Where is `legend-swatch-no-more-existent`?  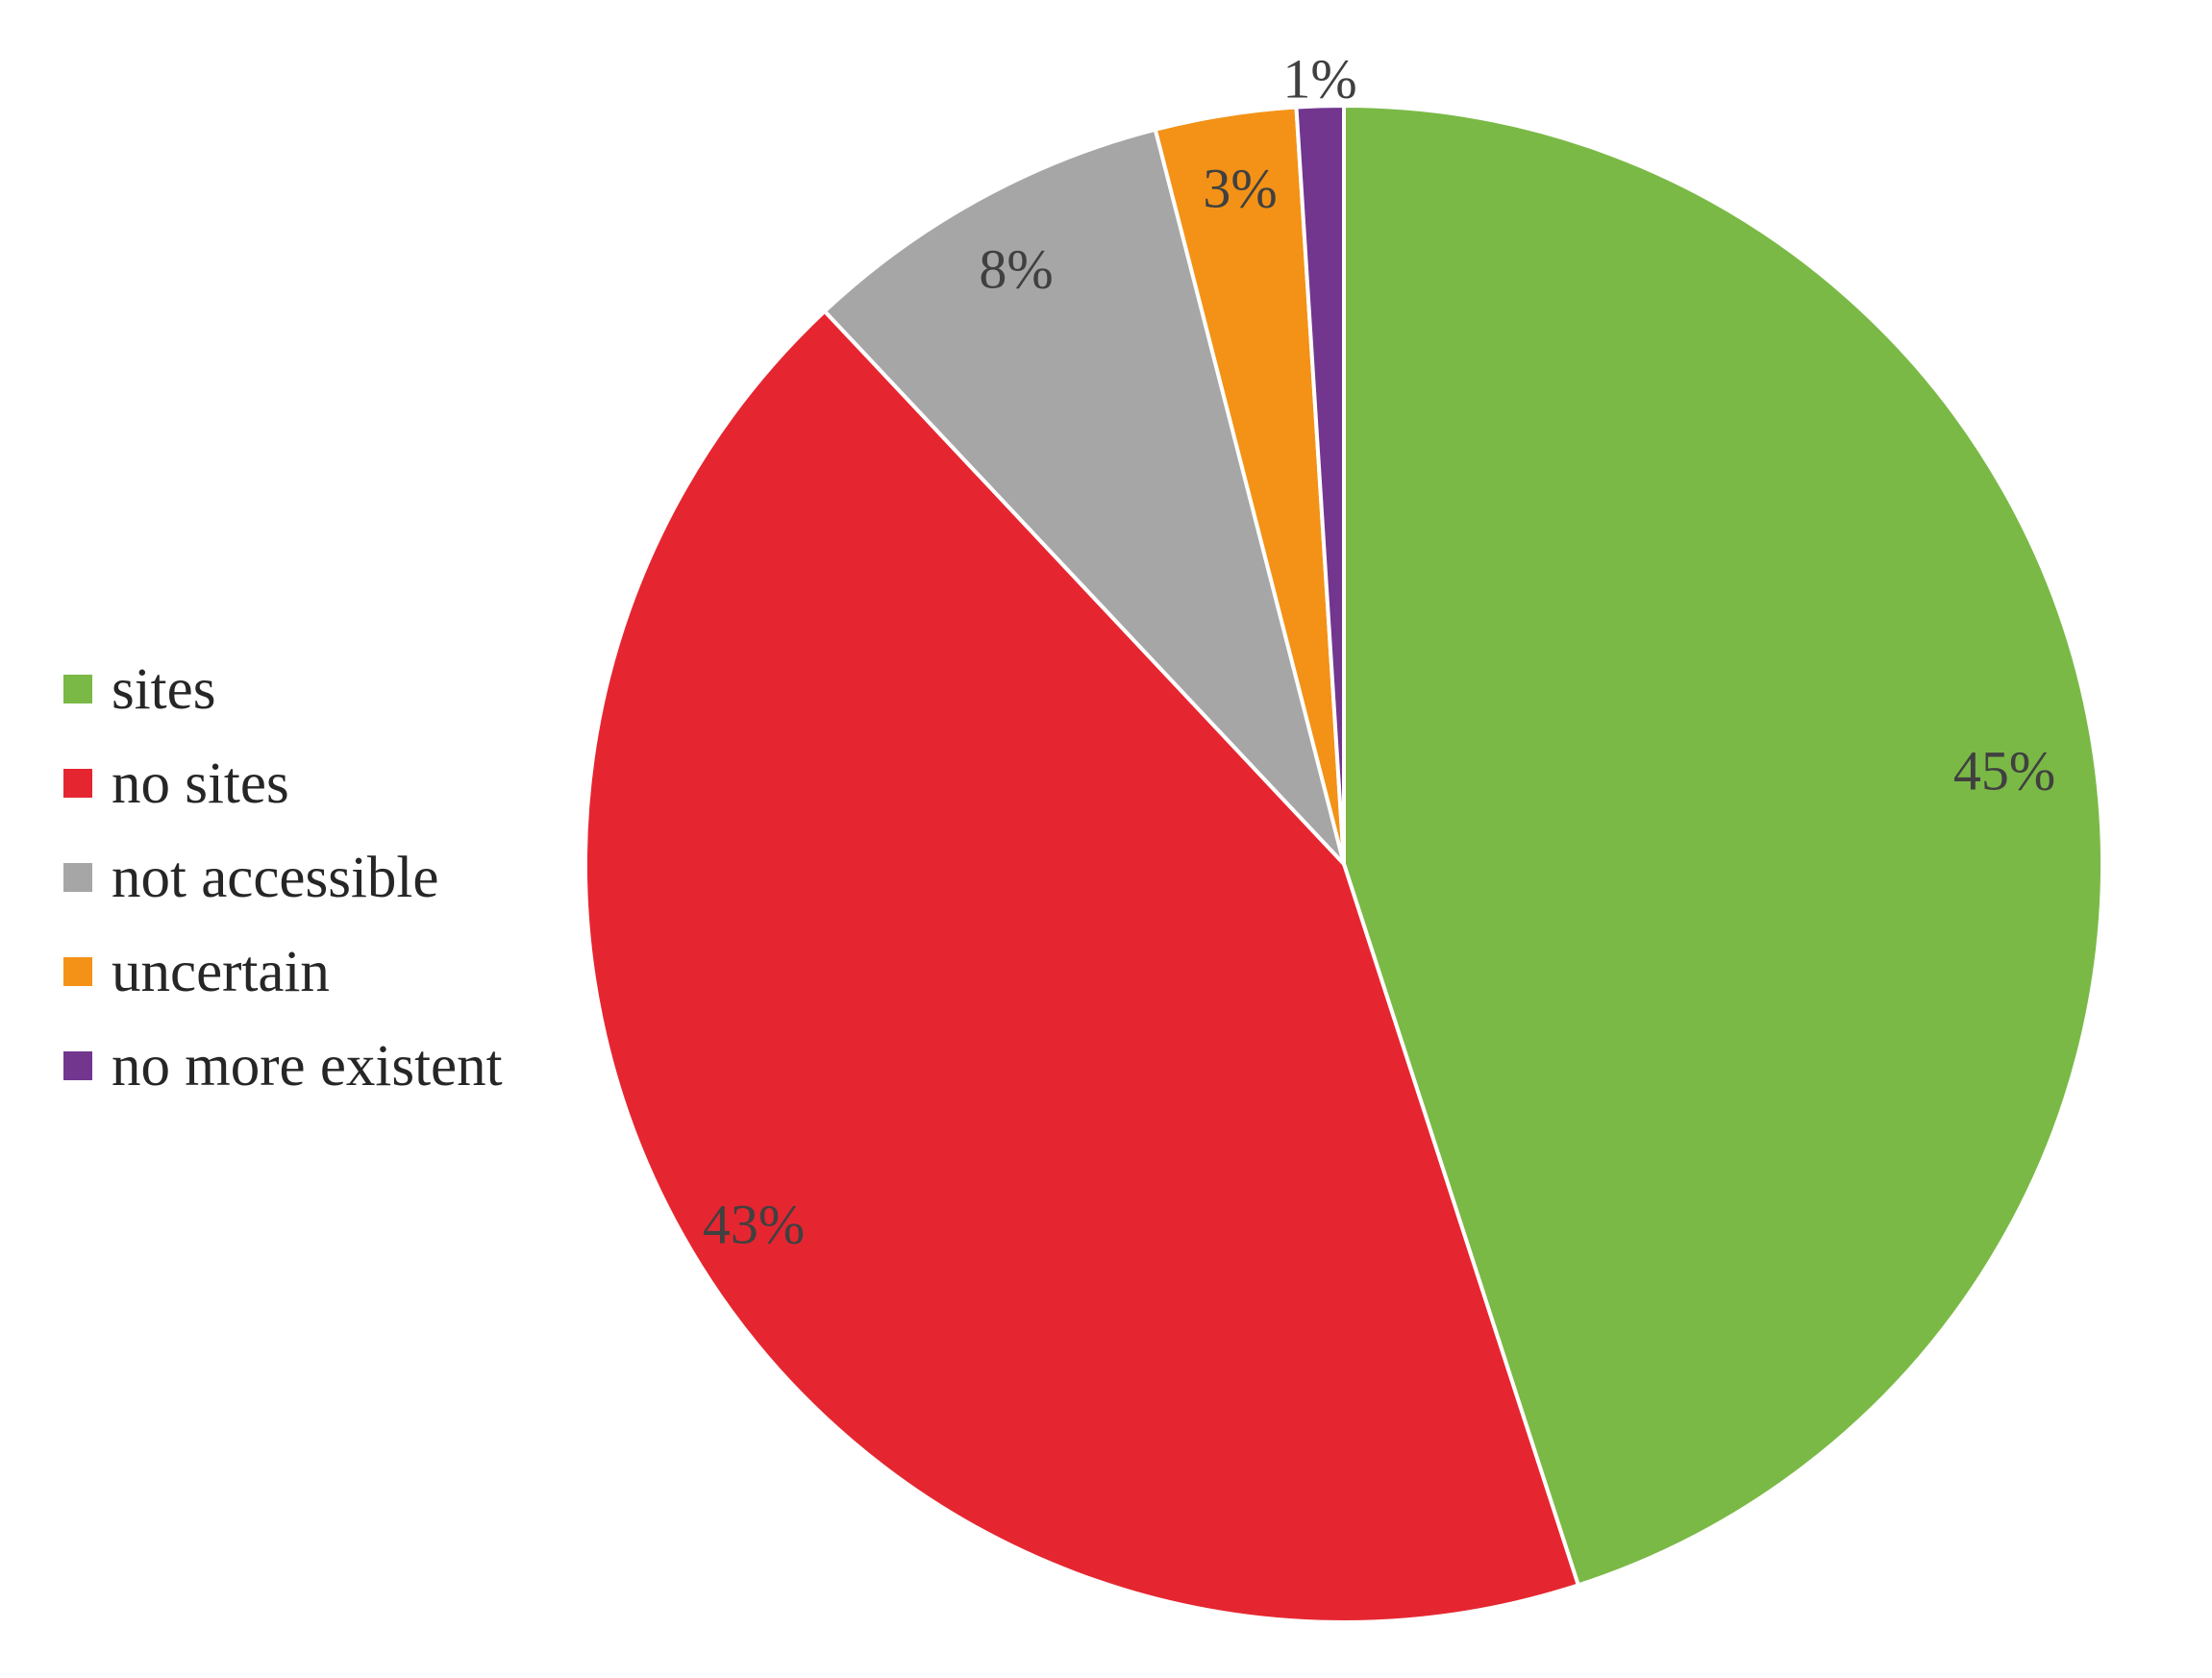
legend-swatch-no-more-existent is located at coordinates (78, 1065).